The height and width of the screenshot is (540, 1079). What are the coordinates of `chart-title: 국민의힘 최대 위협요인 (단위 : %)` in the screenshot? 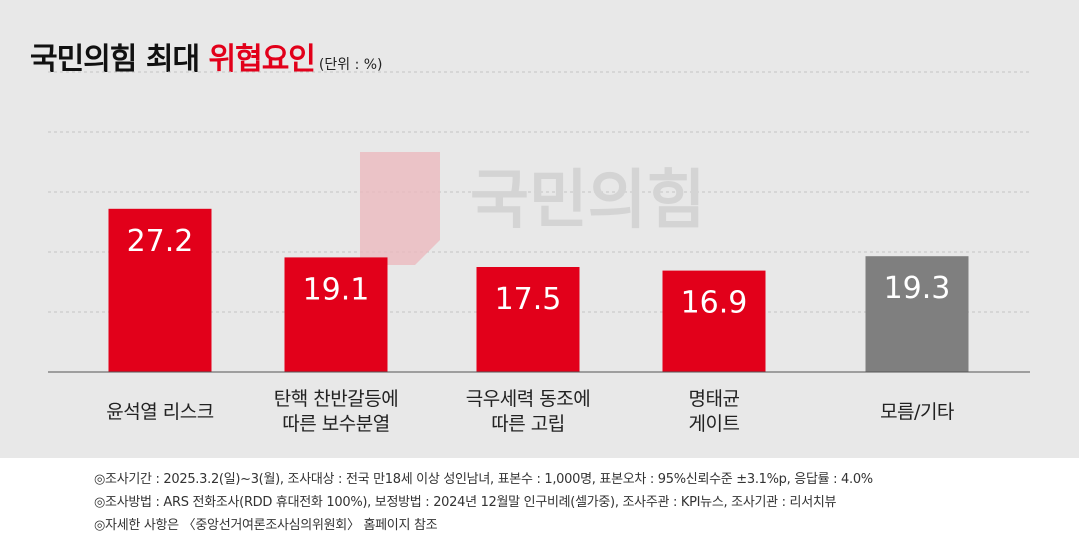 It's located at (206, 56).